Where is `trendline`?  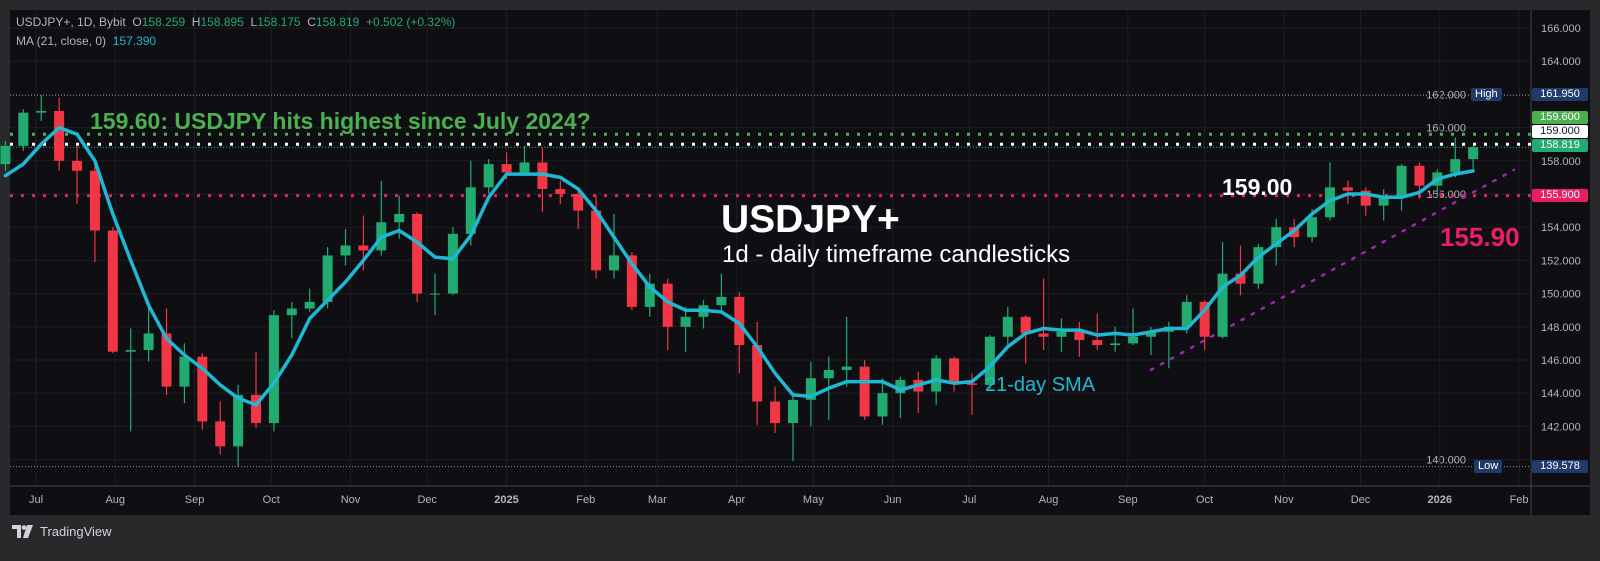
trendline is located at coordinates (1332, 270).